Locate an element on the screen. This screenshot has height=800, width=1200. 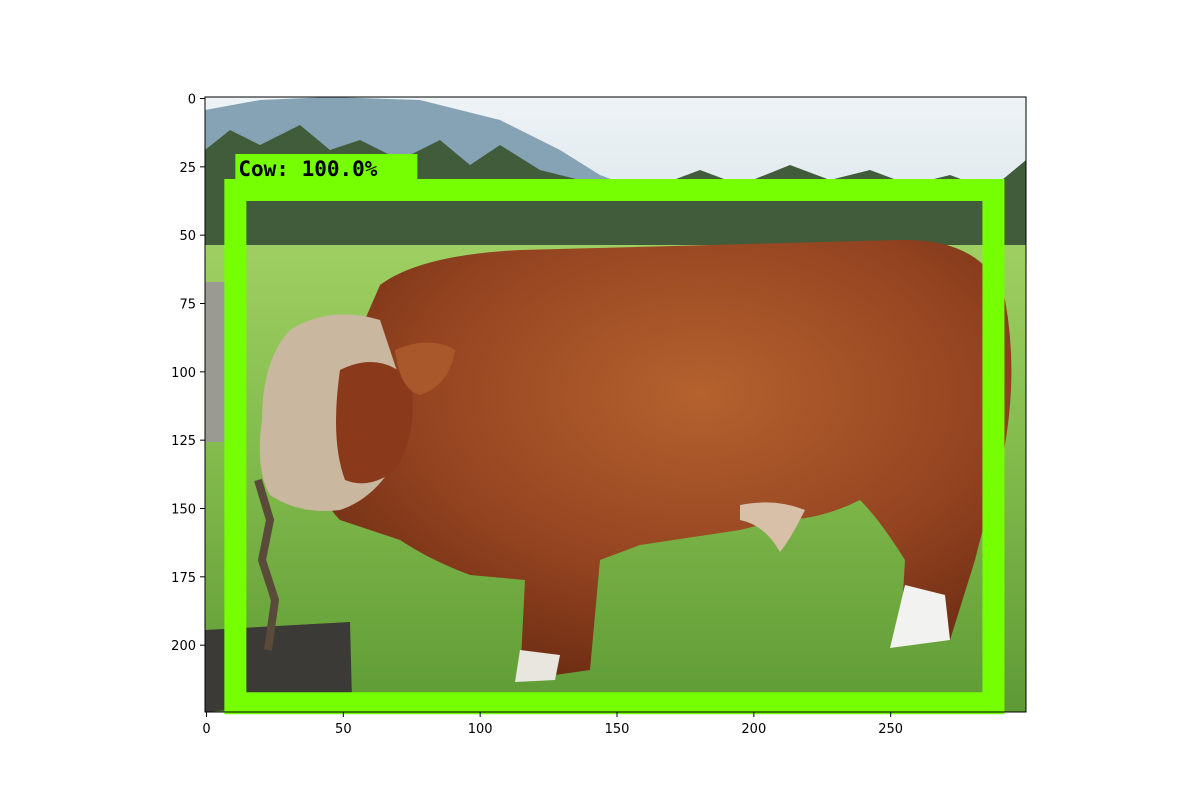
y-tick-label: 200 is located at coordinates (183, 646).